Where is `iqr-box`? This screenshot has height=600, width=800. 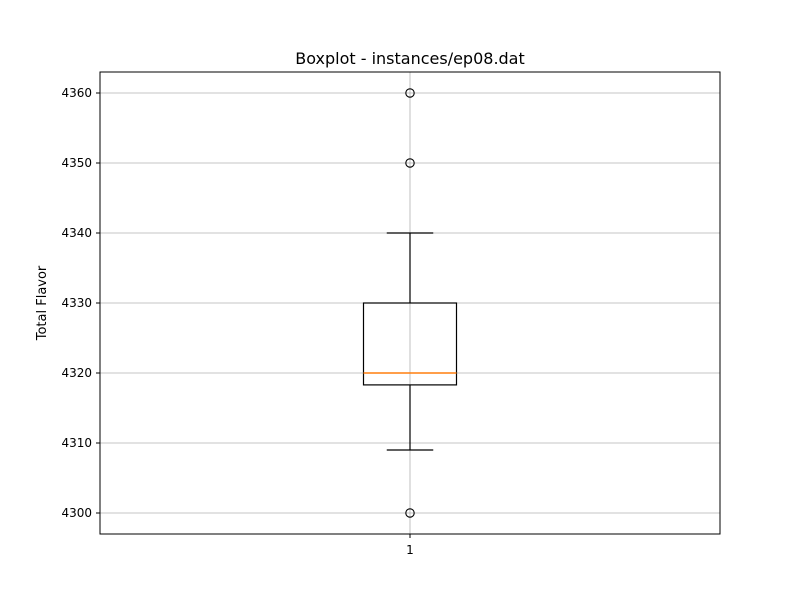 iqr-box is located at coordinates (410, 344).